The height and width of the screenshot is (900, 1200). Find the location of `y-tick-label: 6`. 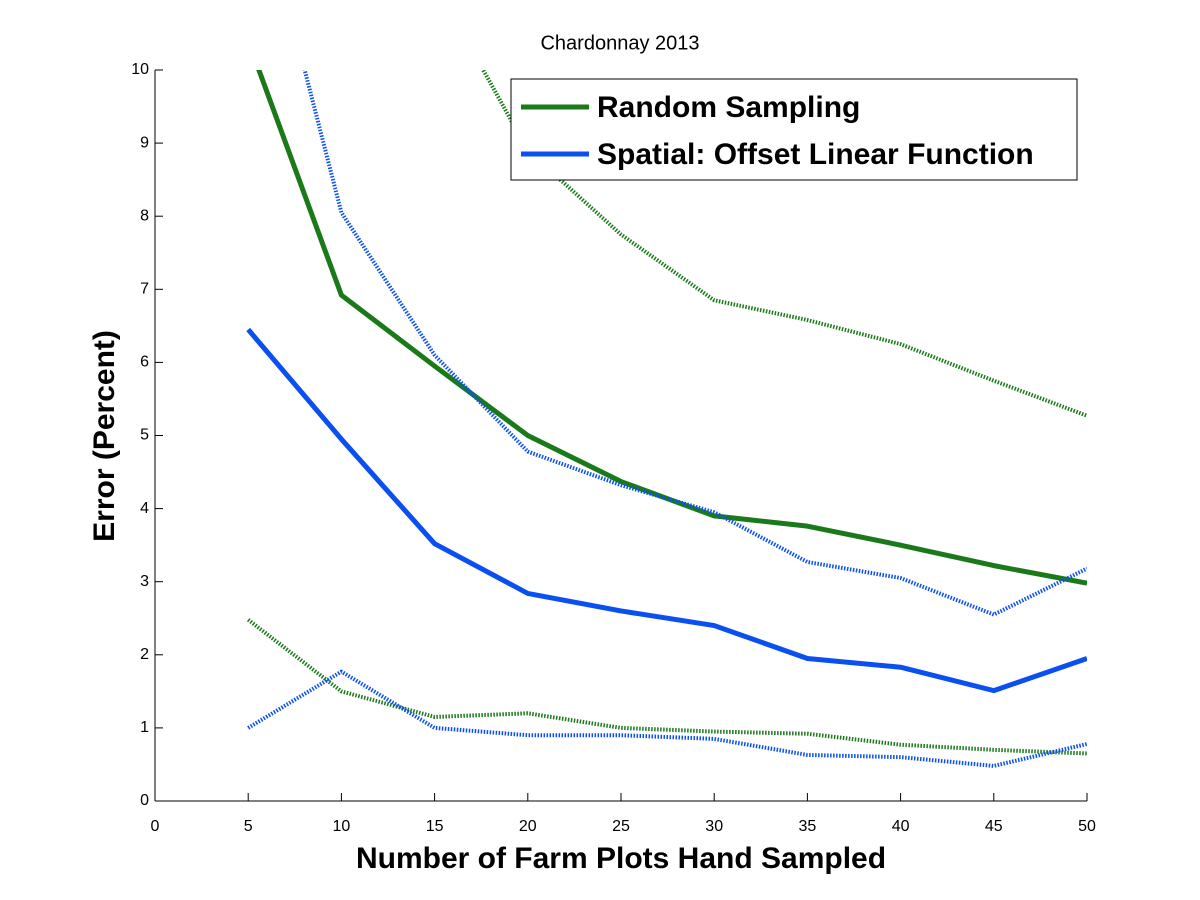

y-tick-label: 6 is located at coordinates (144, 362).